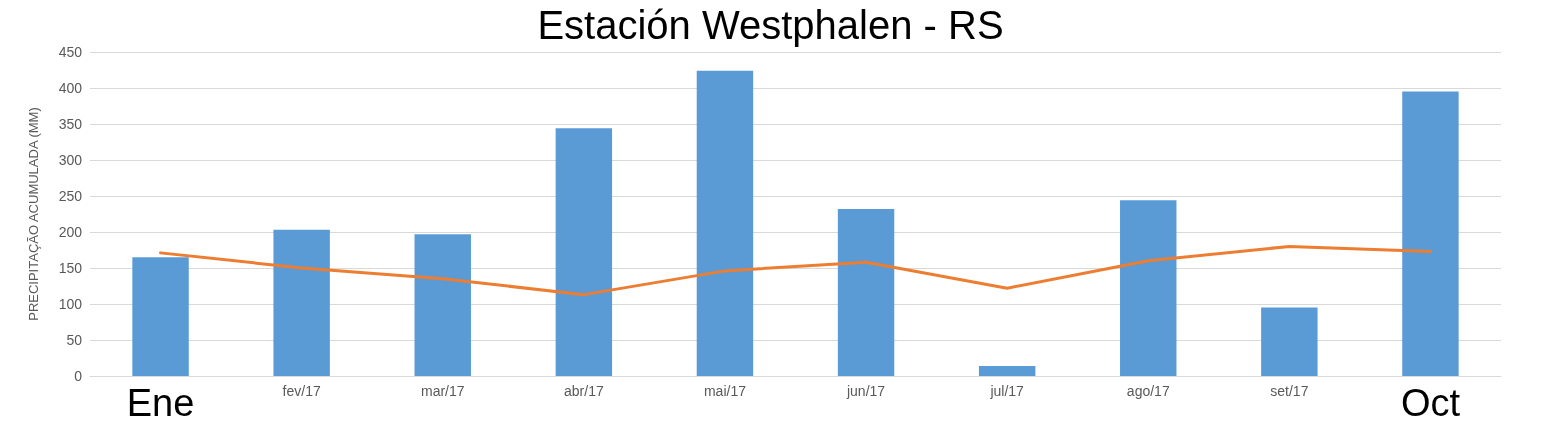 This screenshot has width=1541, height=422. What do you see at coordinates (70, 268) in the screenshot?
I see `y-tick-label: 150` at bounding box center [70, 268].